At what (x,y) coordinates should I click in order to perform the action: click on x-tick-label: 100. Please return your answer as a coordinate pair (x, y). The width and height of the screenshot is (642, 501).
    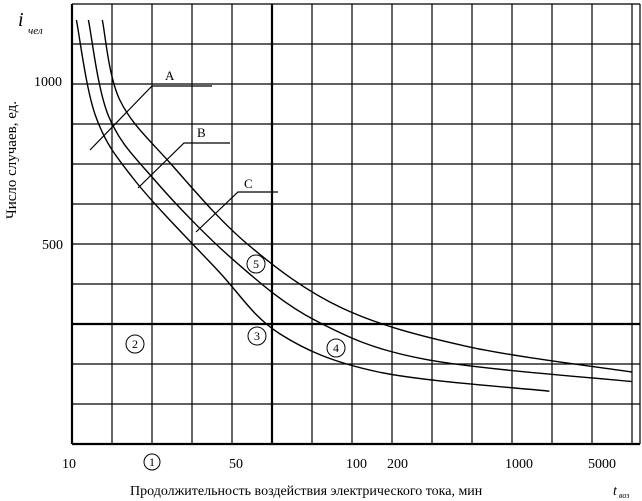
    Looking at the image, I should click on (356, 464).